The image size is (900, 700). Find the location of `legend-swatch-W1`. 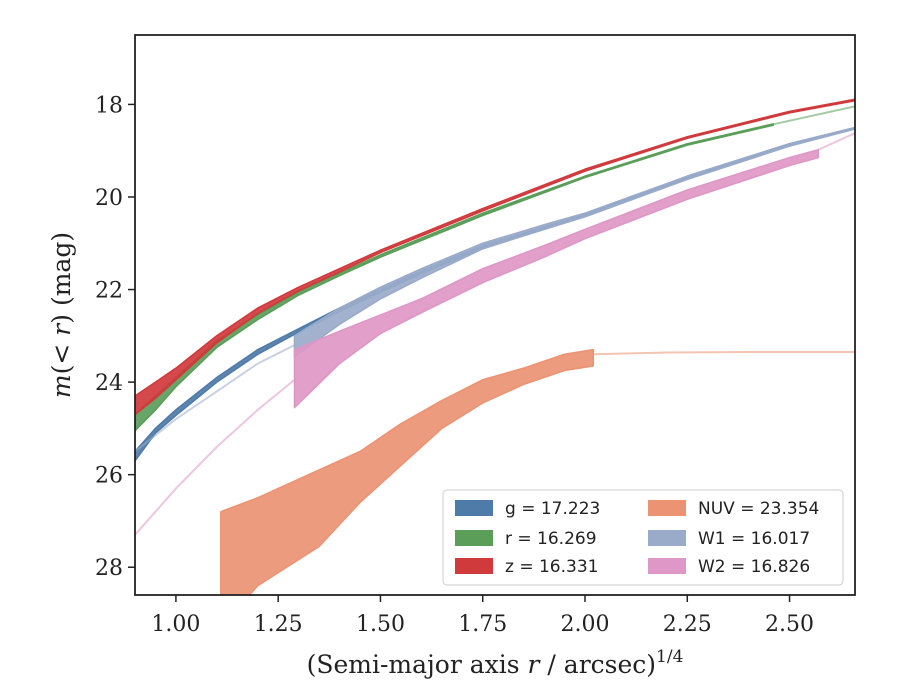

legend-swatch-W1 is located at coordinates (667, 538).